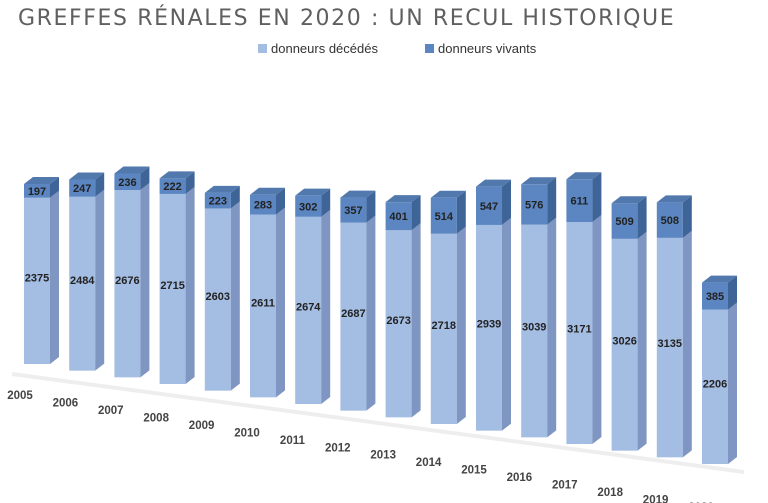 This screenshot has width=768, height=503. I want to click on bar-top-2008, so click(177, 175).